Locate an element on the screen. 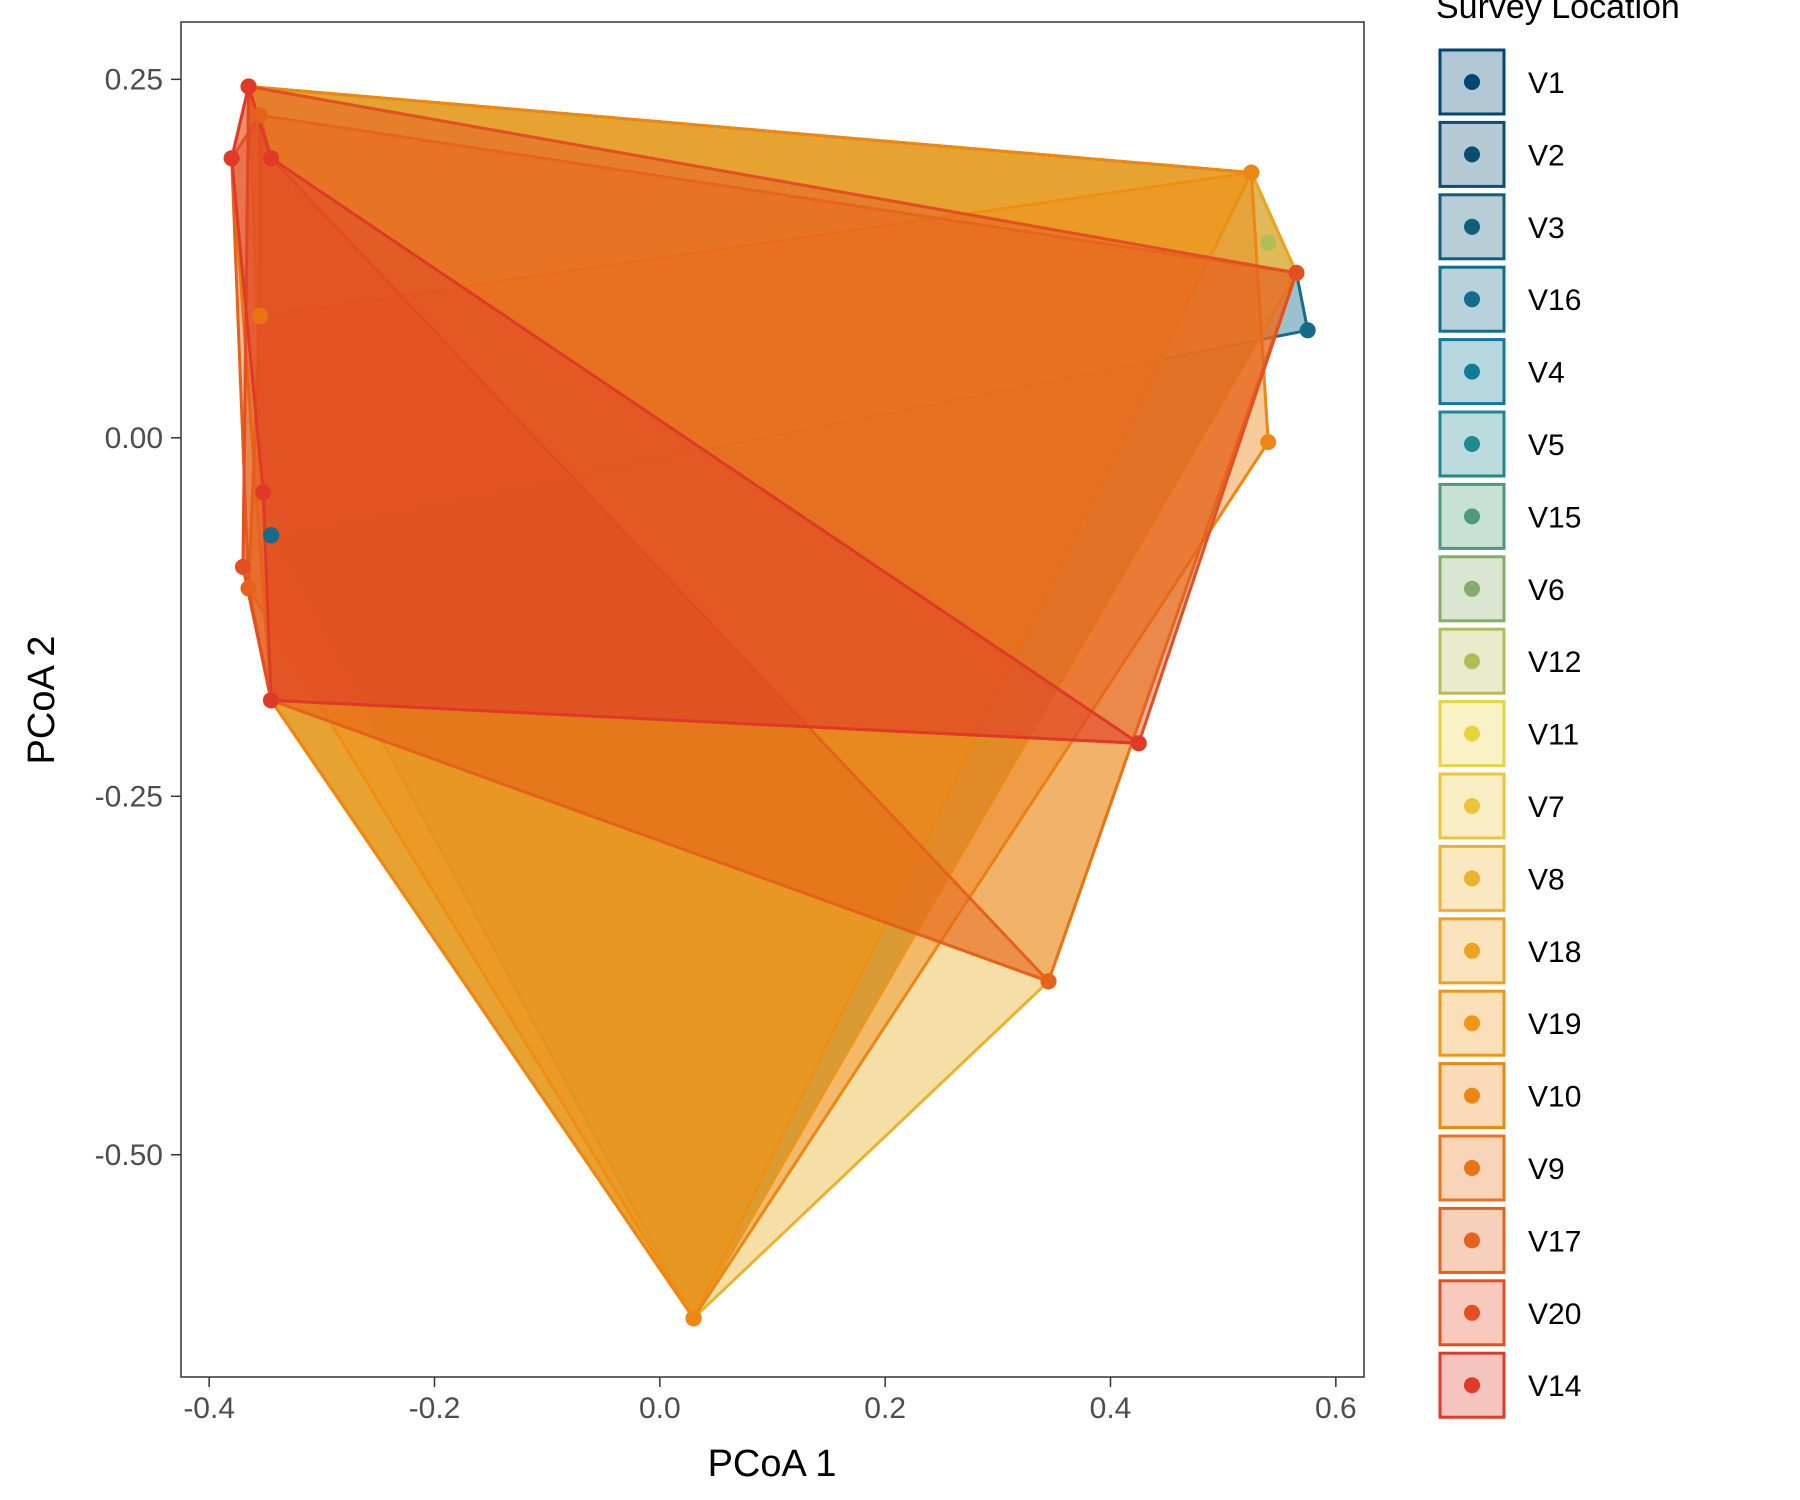  legend-item-v7: V7 is located at coordinates (1501, 806).